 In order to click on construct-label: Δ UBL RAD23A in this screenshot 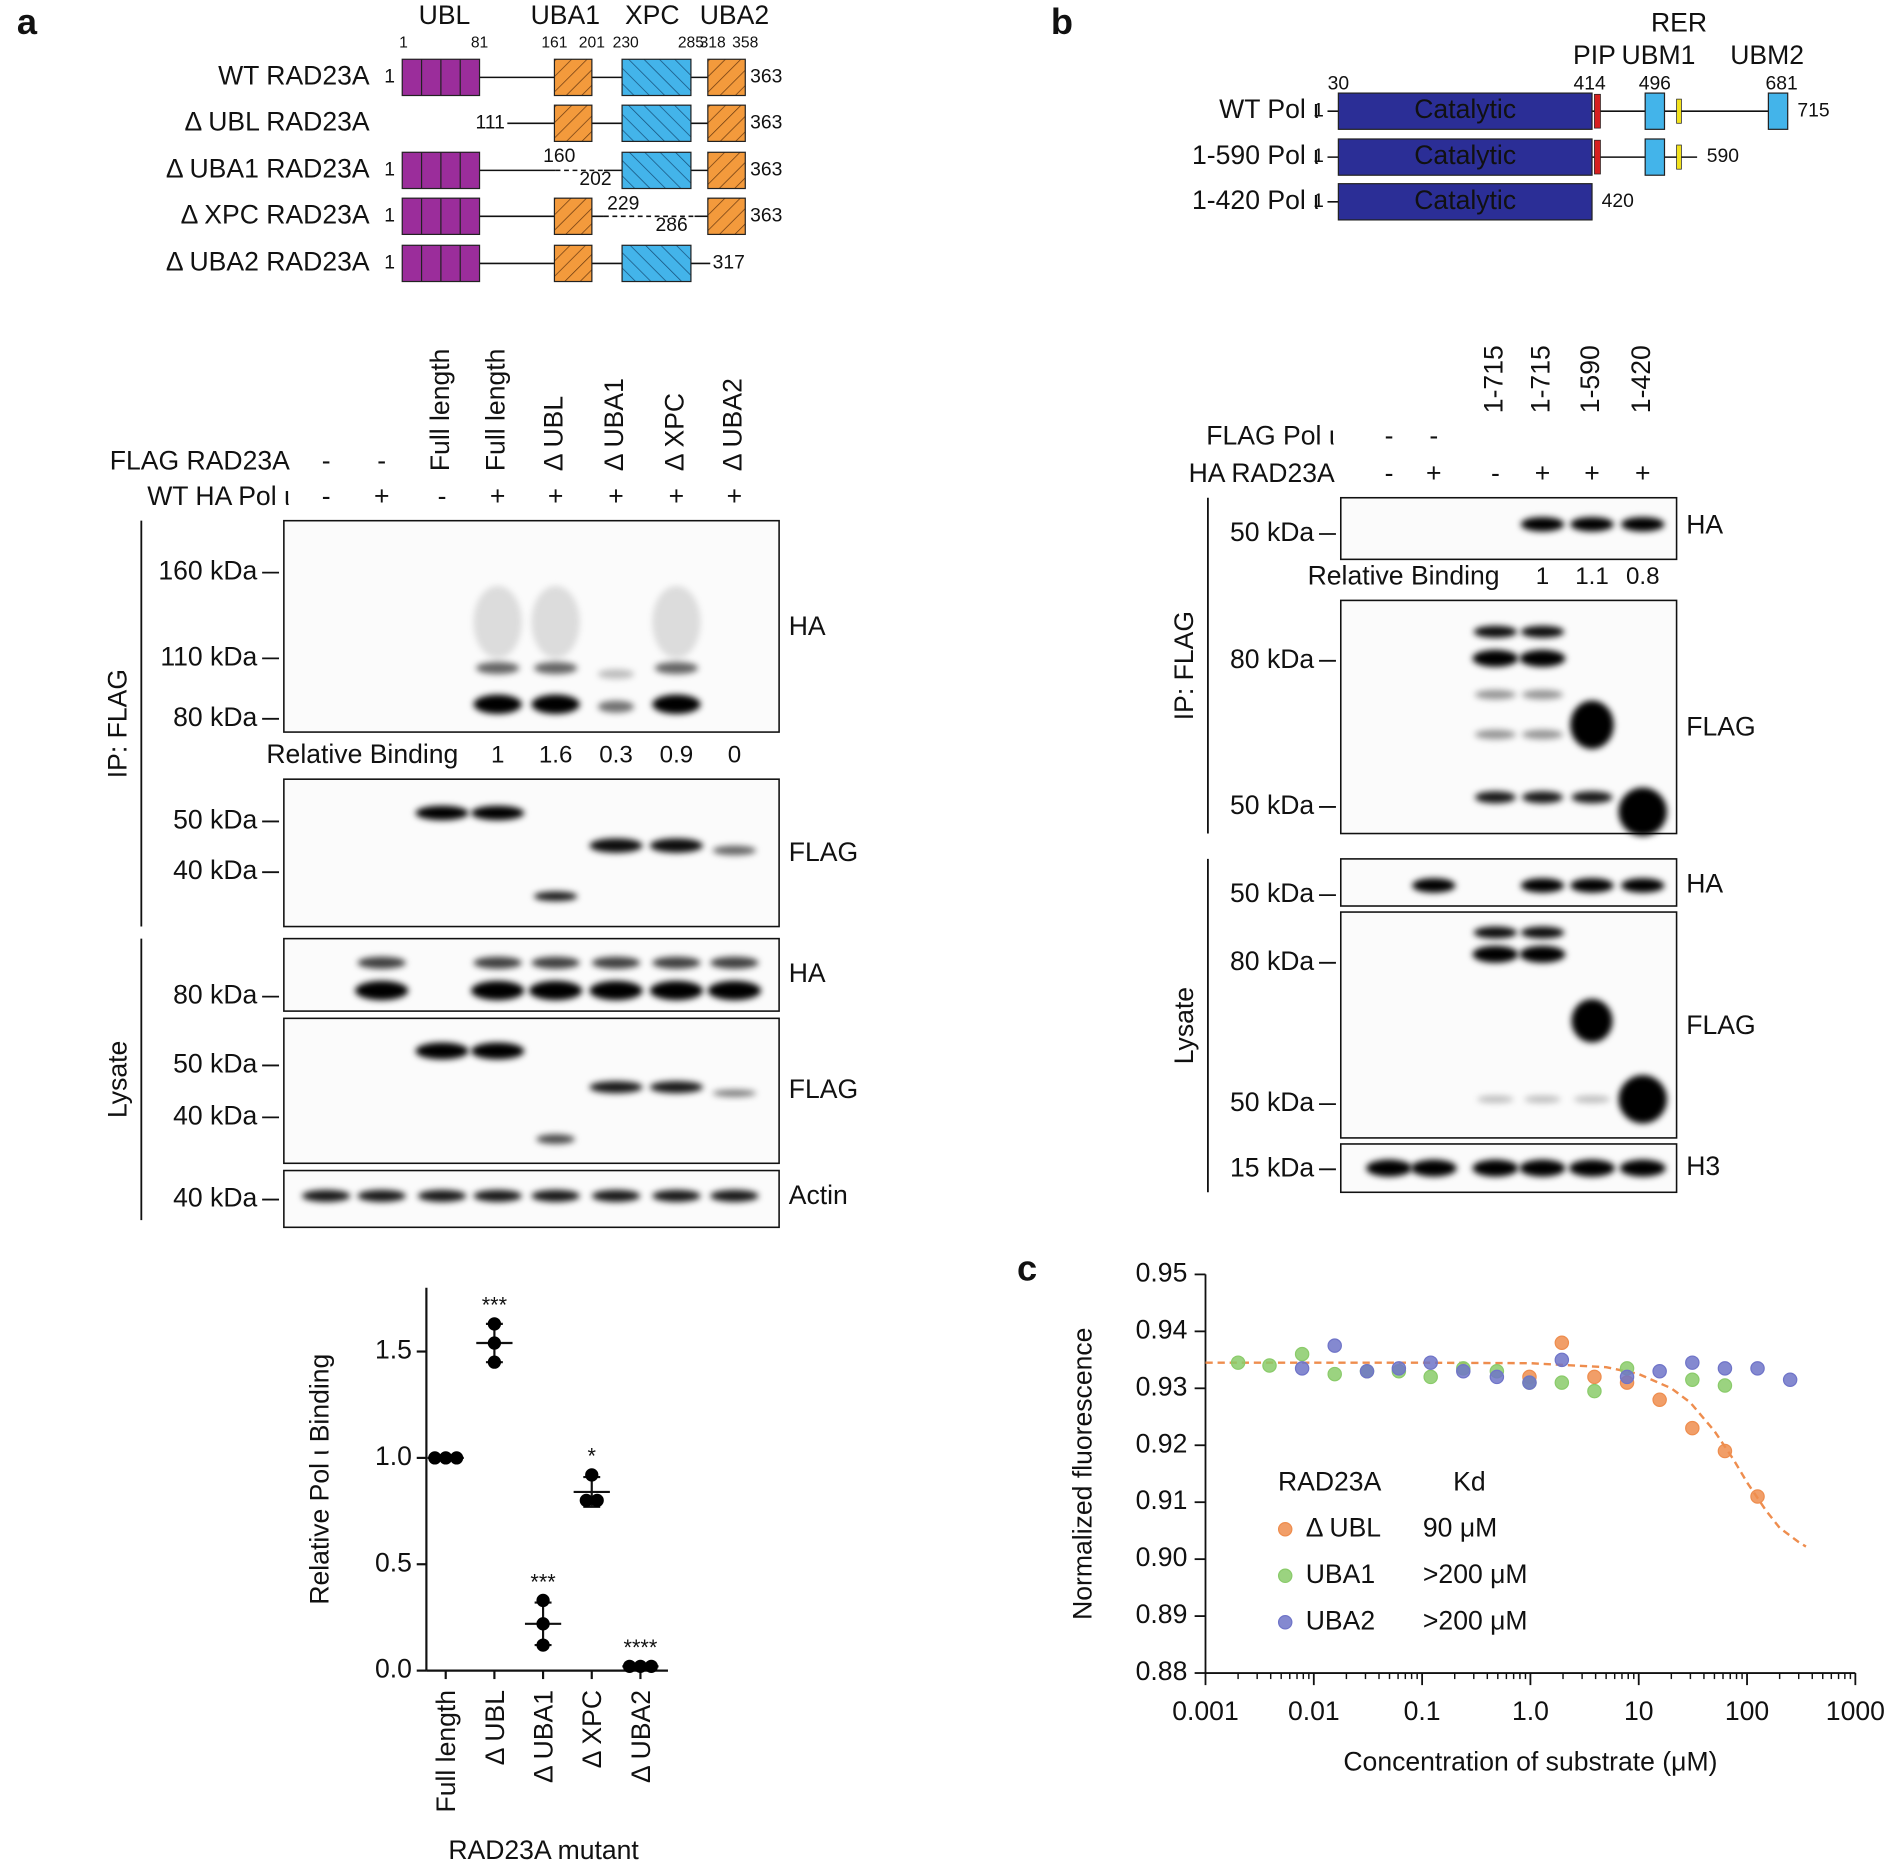, I will do `click(277, 121)`.